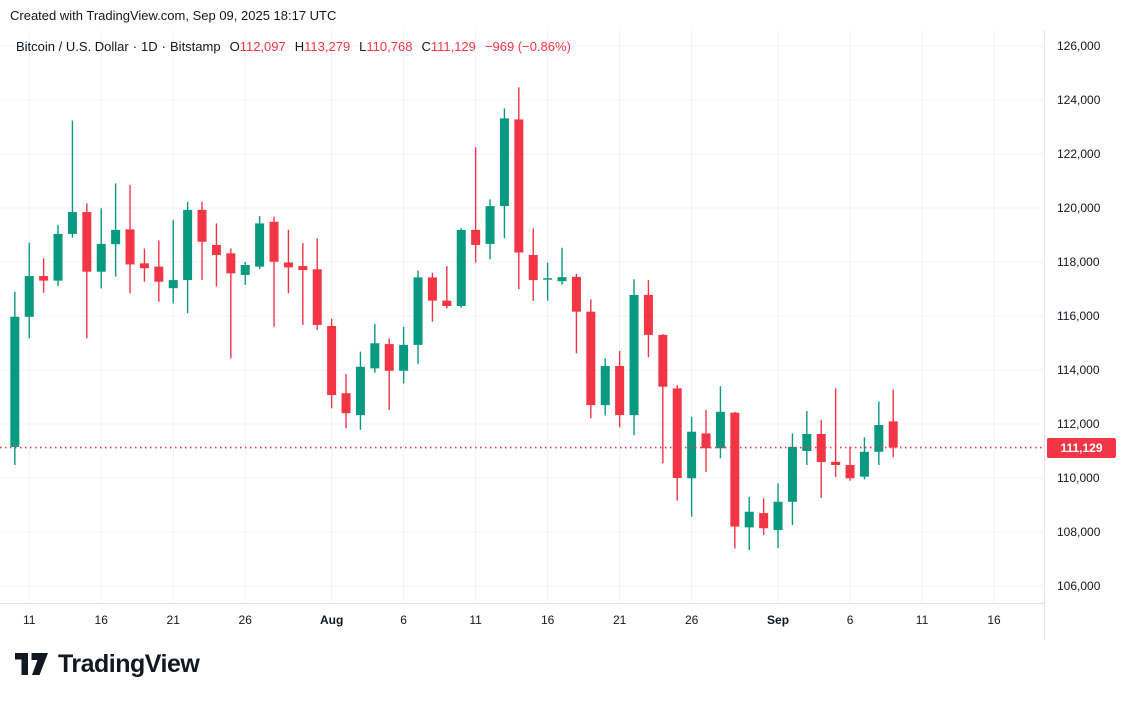  I want to click on time-axis-label: 6, so click(850, 620).